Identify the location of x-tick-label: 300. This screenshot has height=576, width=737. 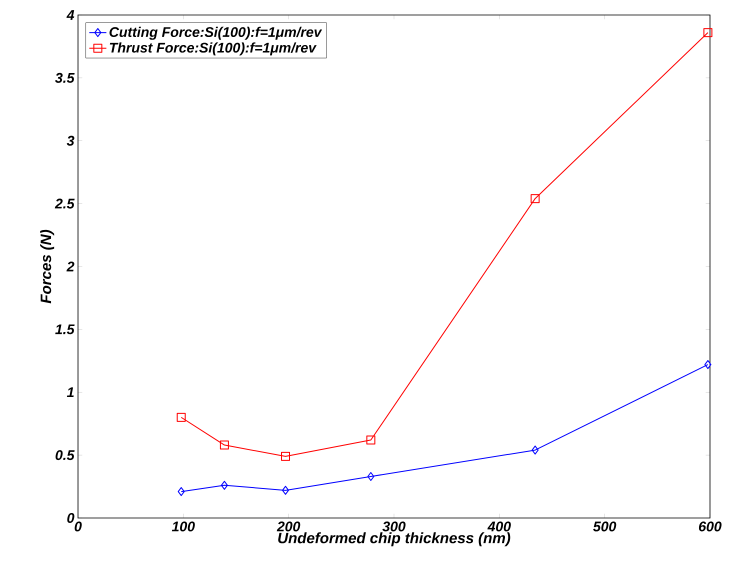
(394, 527).